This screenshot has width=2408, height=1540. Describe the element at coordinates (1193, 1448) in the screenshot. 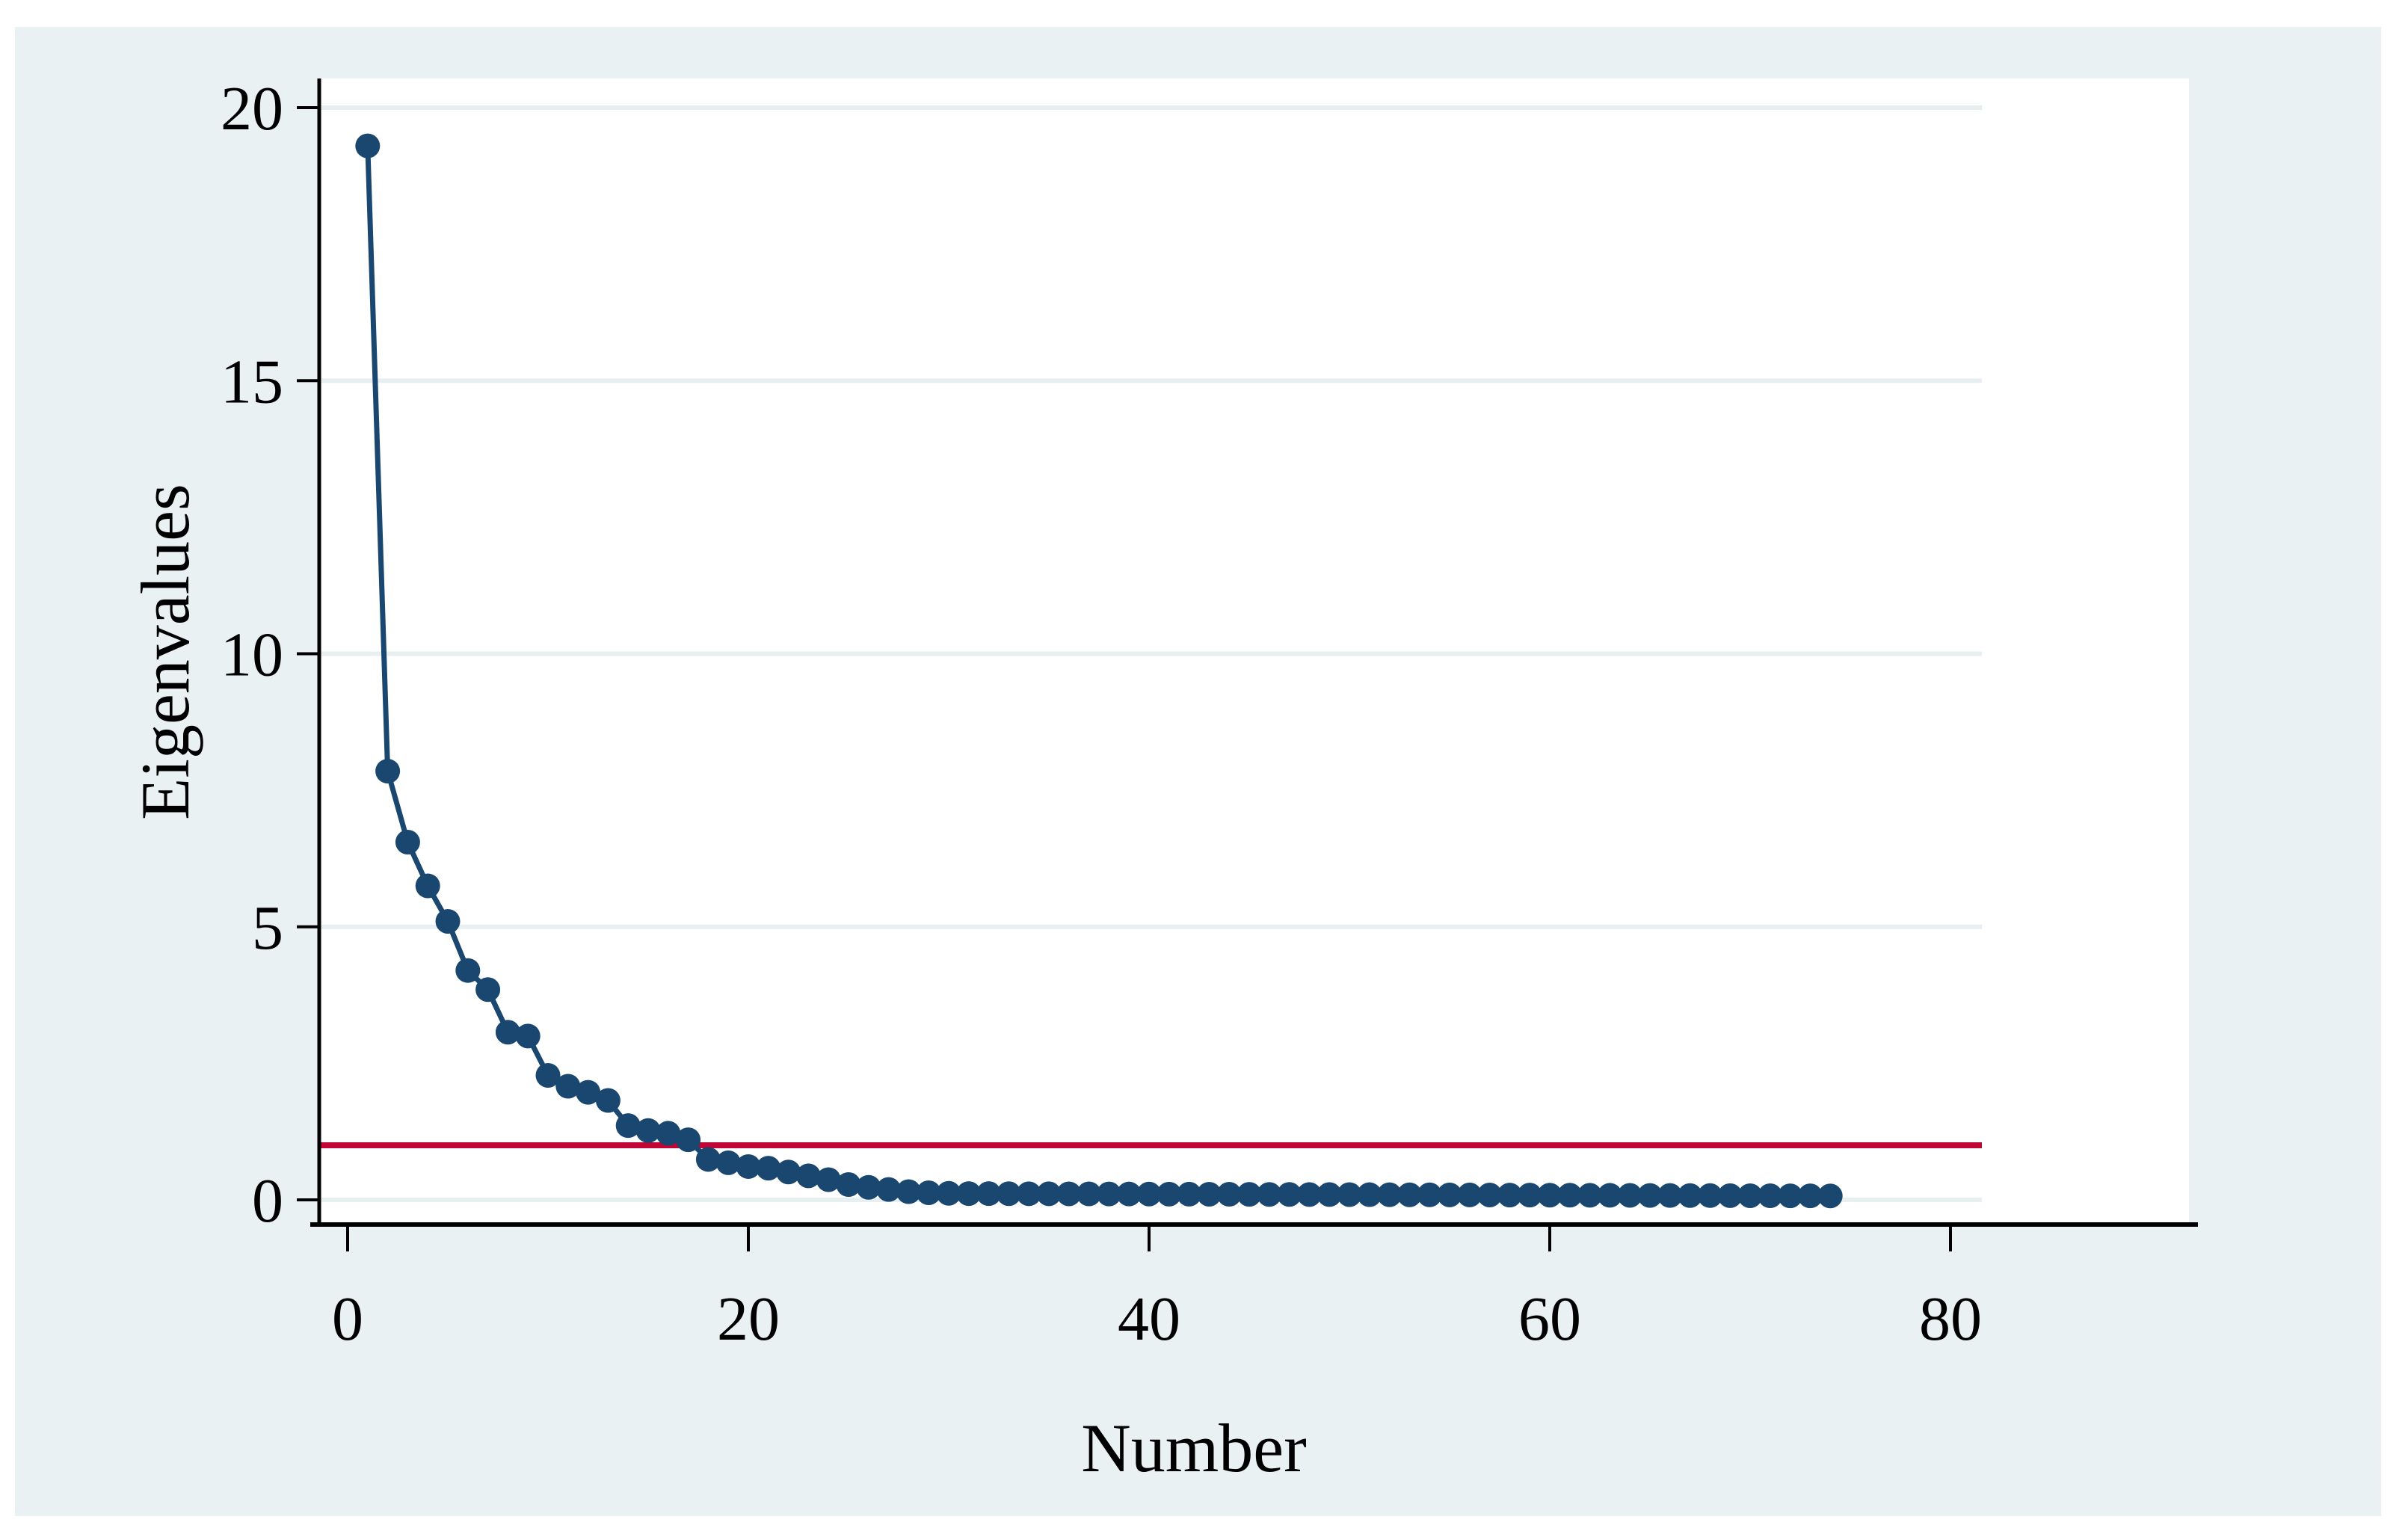

I see `x-axis-title: Number` at that location.